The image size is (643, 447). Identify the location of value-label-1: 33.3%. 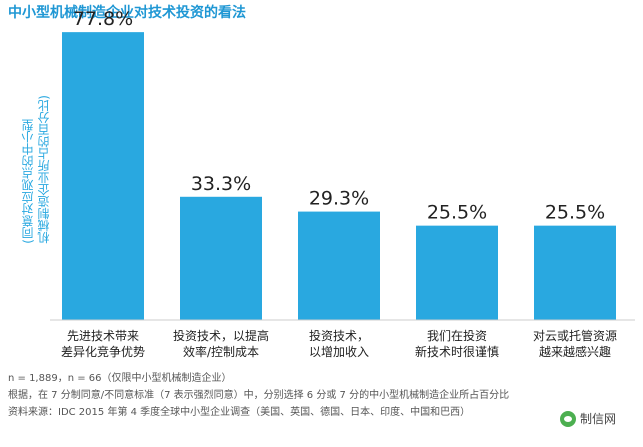
(221, 184).